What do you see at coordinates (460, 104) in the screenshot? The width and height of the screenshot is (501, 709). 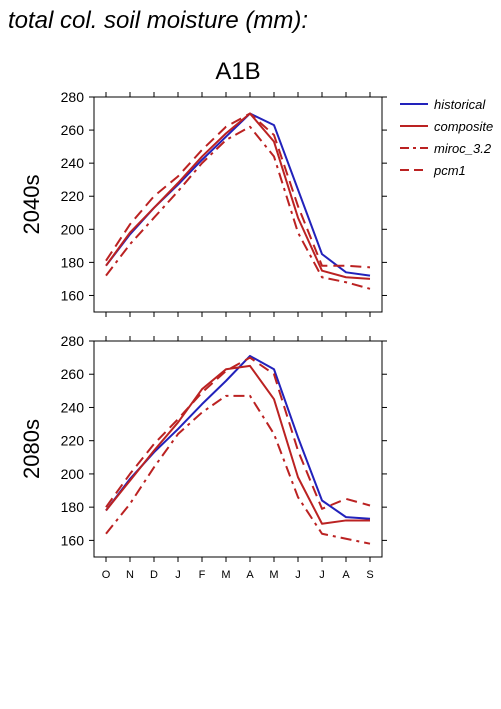 I see `legend-label: historical` at bounding box center [460, 104].